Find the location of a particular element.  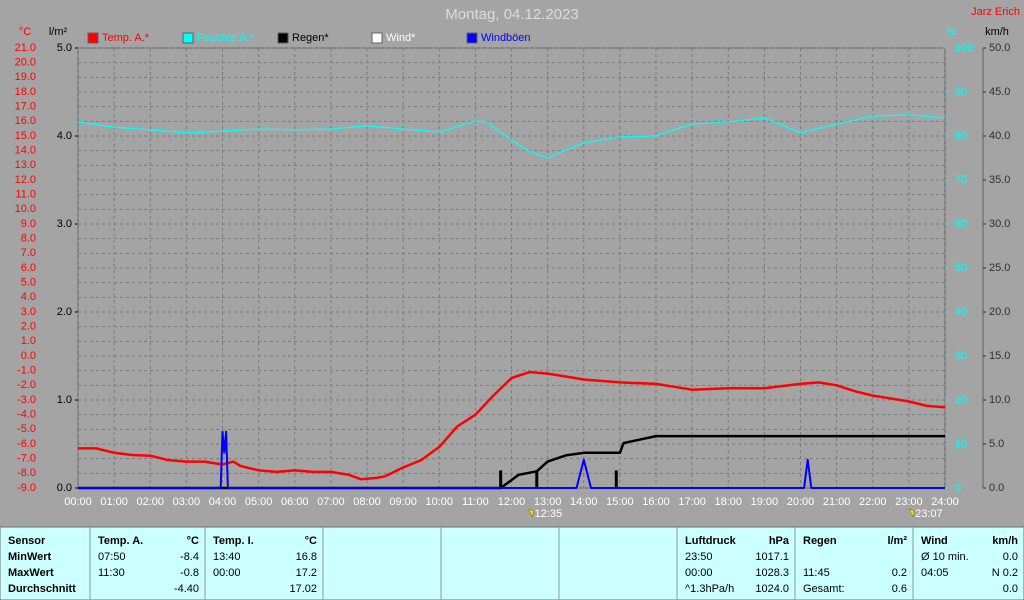

y4-tick-label: 30.0 is located at coordinates (999, 224).